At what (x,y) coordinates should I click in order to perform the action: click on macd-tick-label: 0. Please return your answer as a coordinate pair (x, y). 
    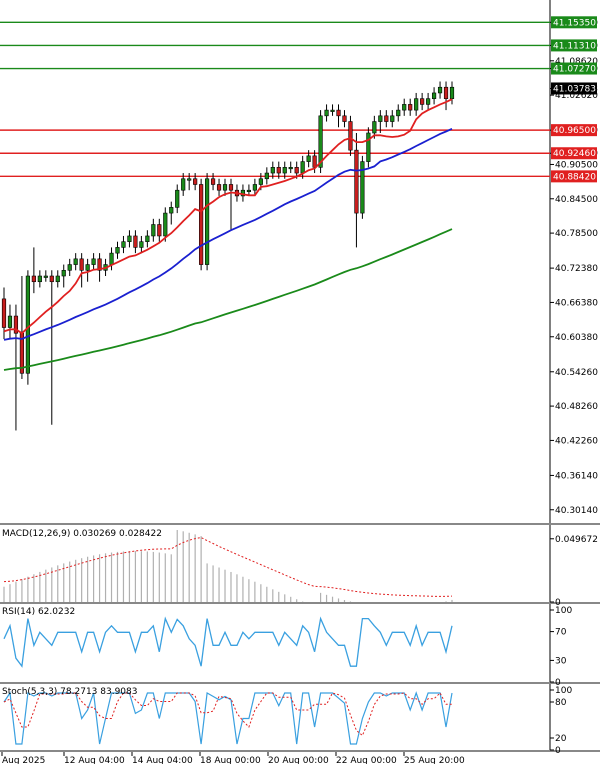
    Looking at the image, I should click on (558, 603).